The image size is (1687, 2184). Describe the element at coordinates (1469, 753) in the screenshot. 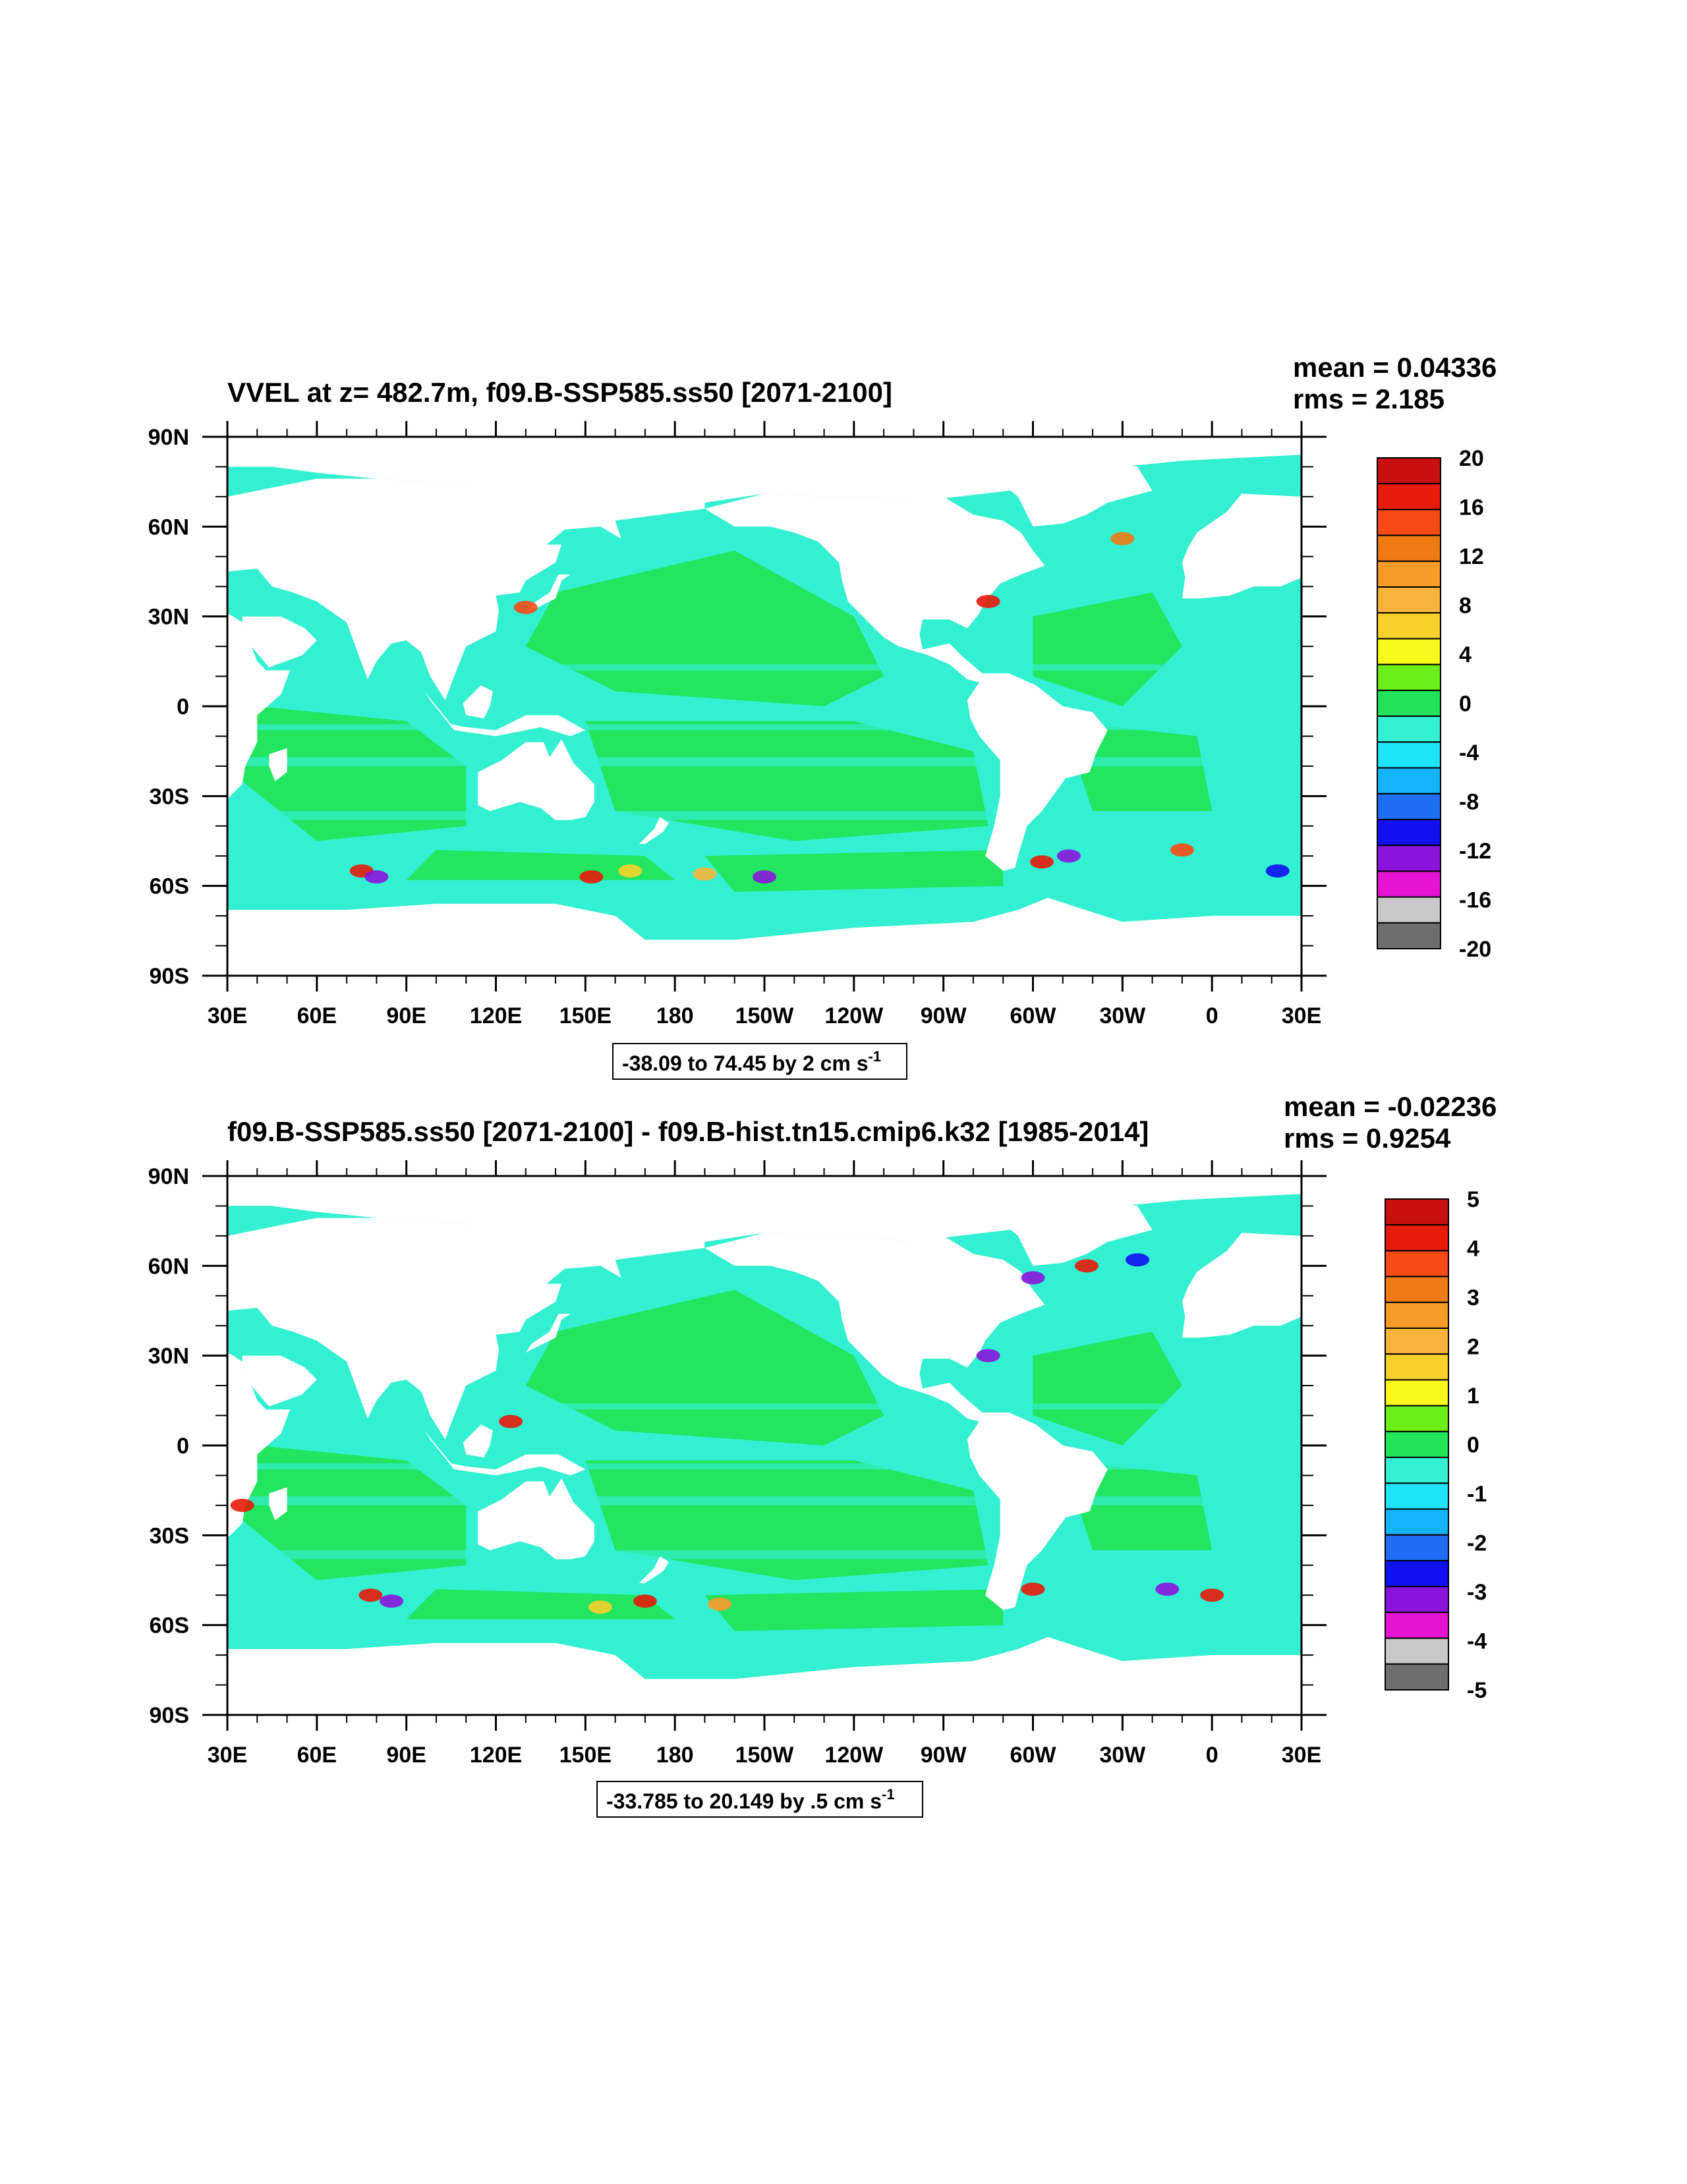

I see `colorbar-label: -4` at that location.